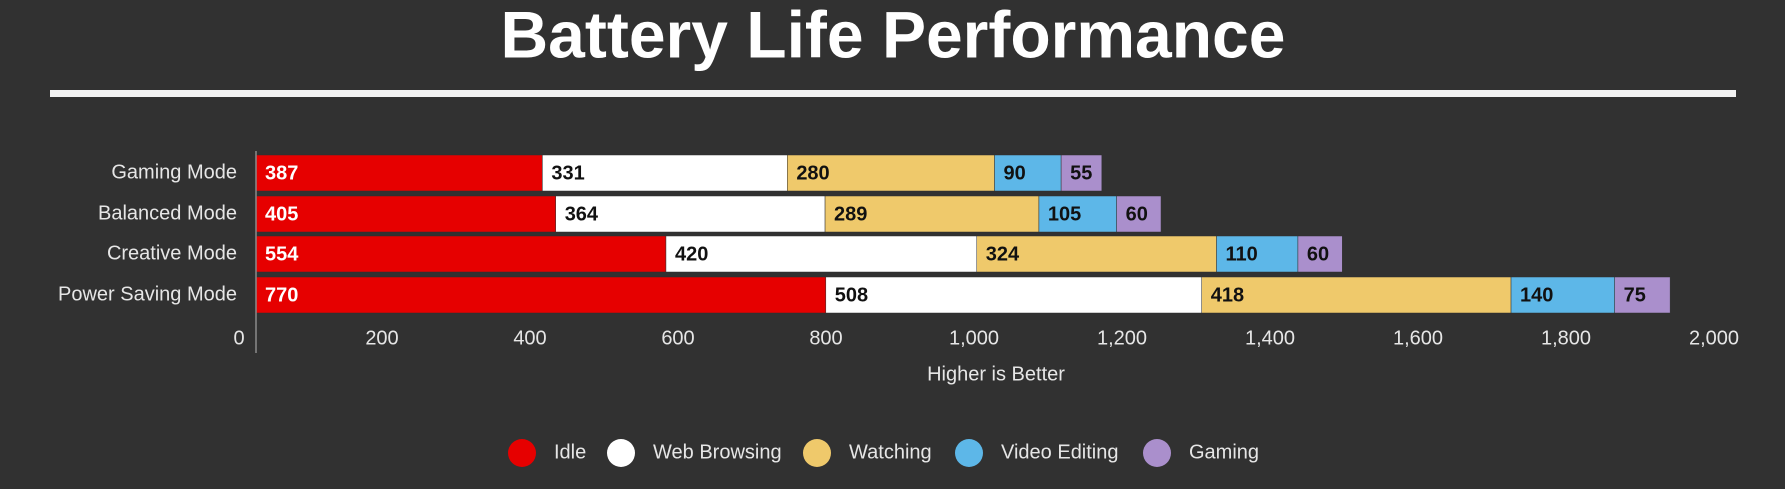  What do you see at coordinates (1714, 338) in the screenshot?
I see `x-tick-label: 2,000` at bounding box center [1714, 338].